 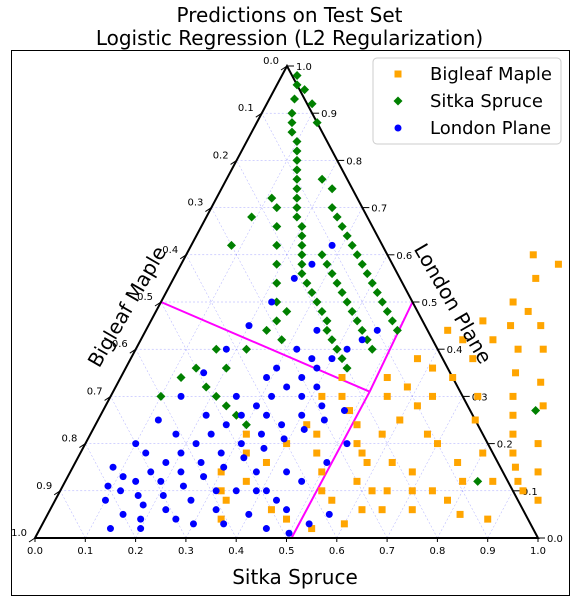 What do you see at coordinates (221, 155) in the screenshot?
I see `tick-label-left: 0.2` at bounding box center [221, 155].